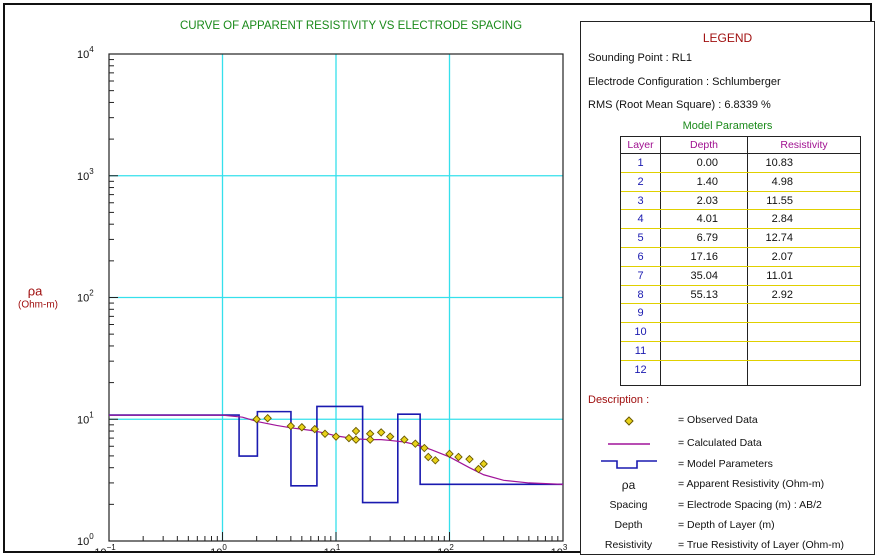 The image size is (878, 558). I want to click on table-cell-resistivity: 12.74, so click(779, 238).